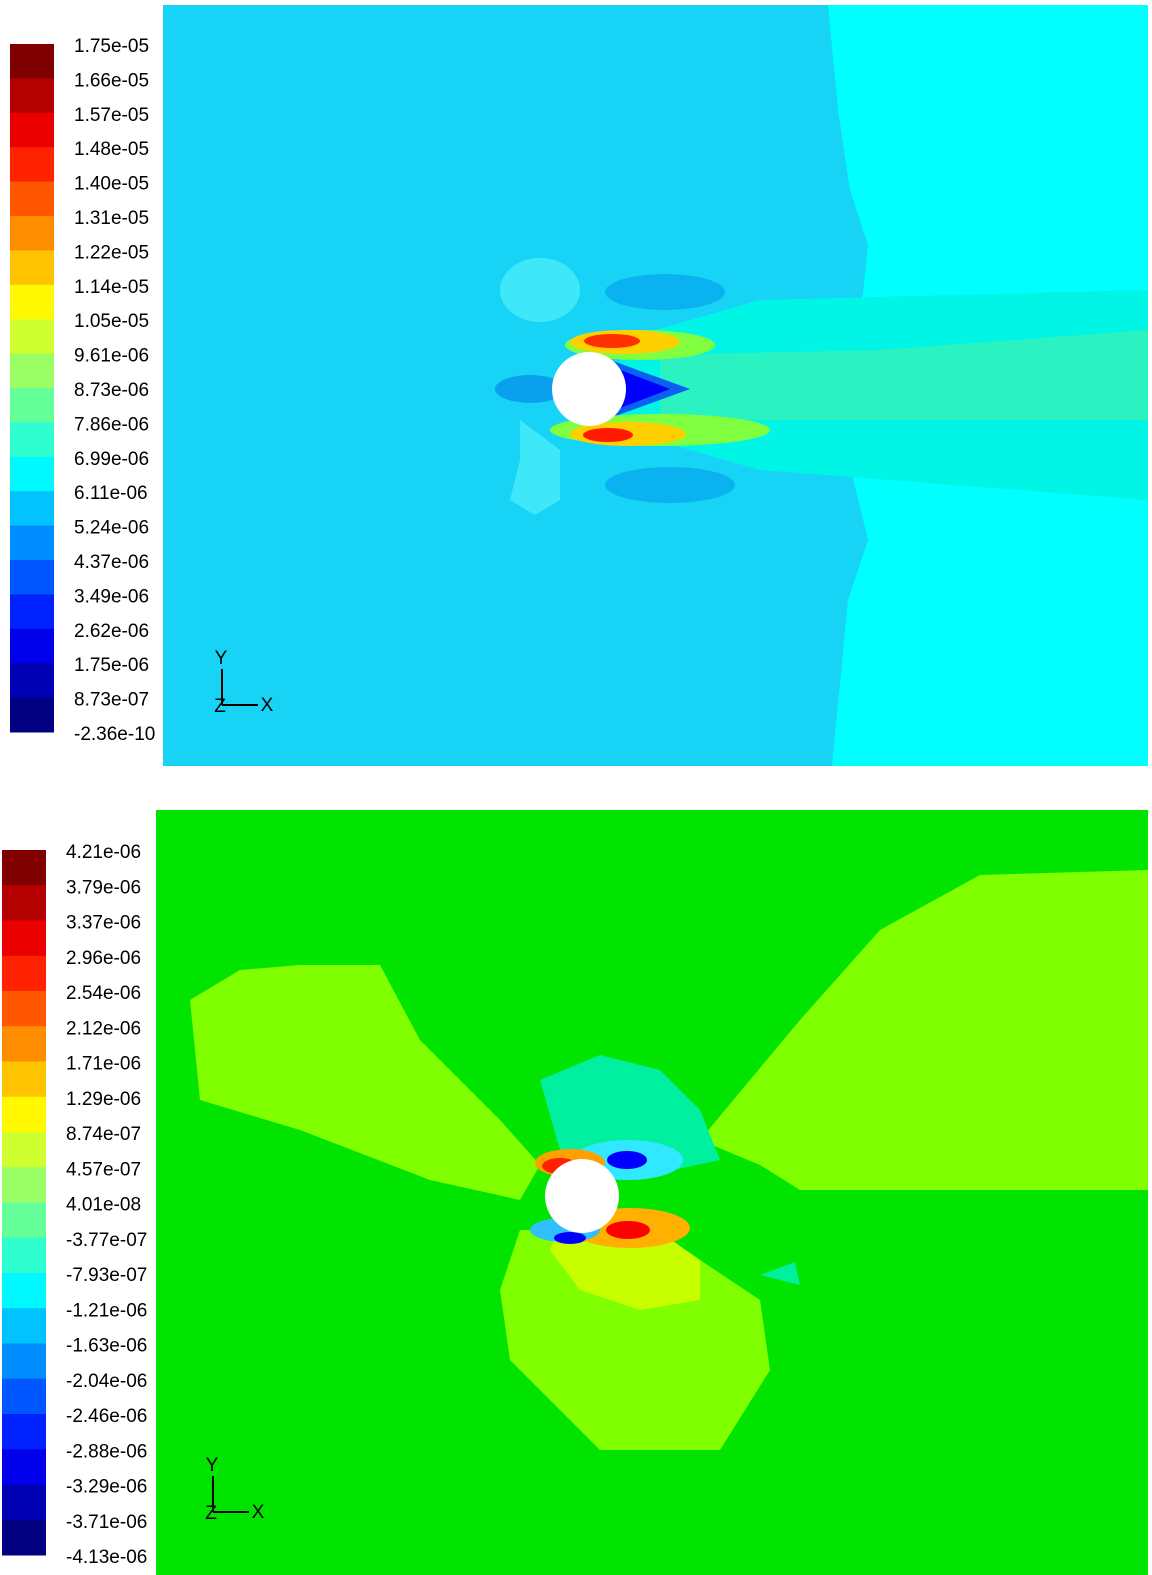 This screenshot has width=1152, height=1575. I want to click on colorbar-label: -1.21e-06, so click(106, 1310).